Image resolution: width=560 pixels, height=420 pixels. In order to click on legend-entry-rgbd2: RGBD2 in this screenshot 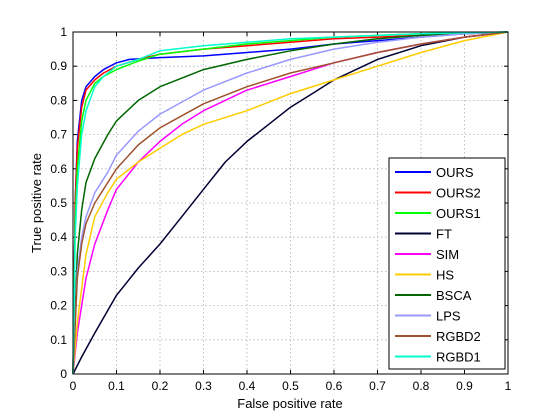, I will do `click(438, 336)`.